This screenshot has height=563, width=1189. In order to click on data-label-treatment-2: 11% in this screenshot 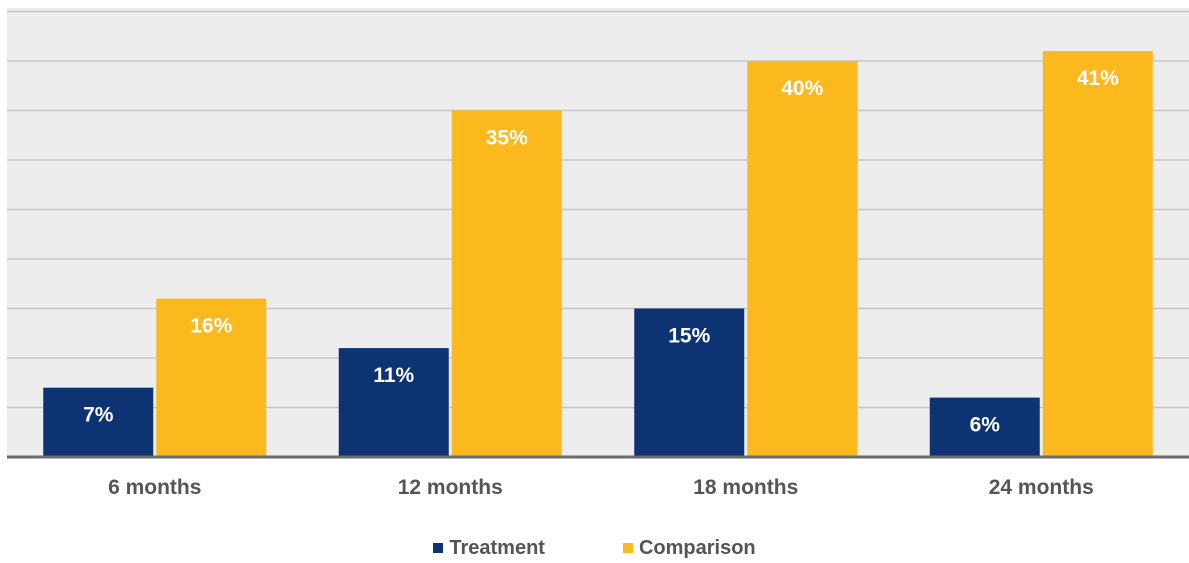, I will do `click(393, 375)`.